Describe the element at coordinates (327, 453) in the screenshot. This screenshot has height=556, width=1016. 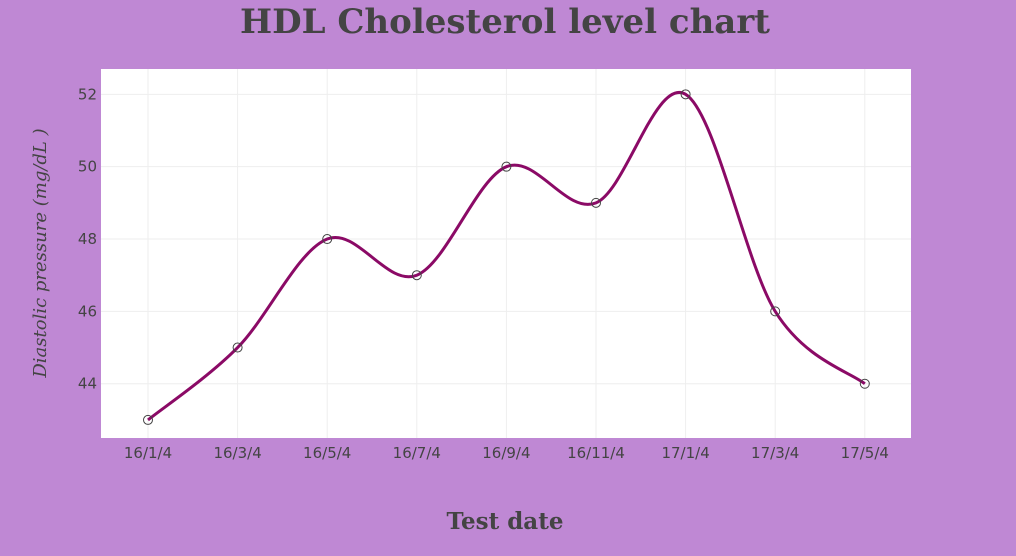
I see `x-tick-label: 16/5/4` at that location.